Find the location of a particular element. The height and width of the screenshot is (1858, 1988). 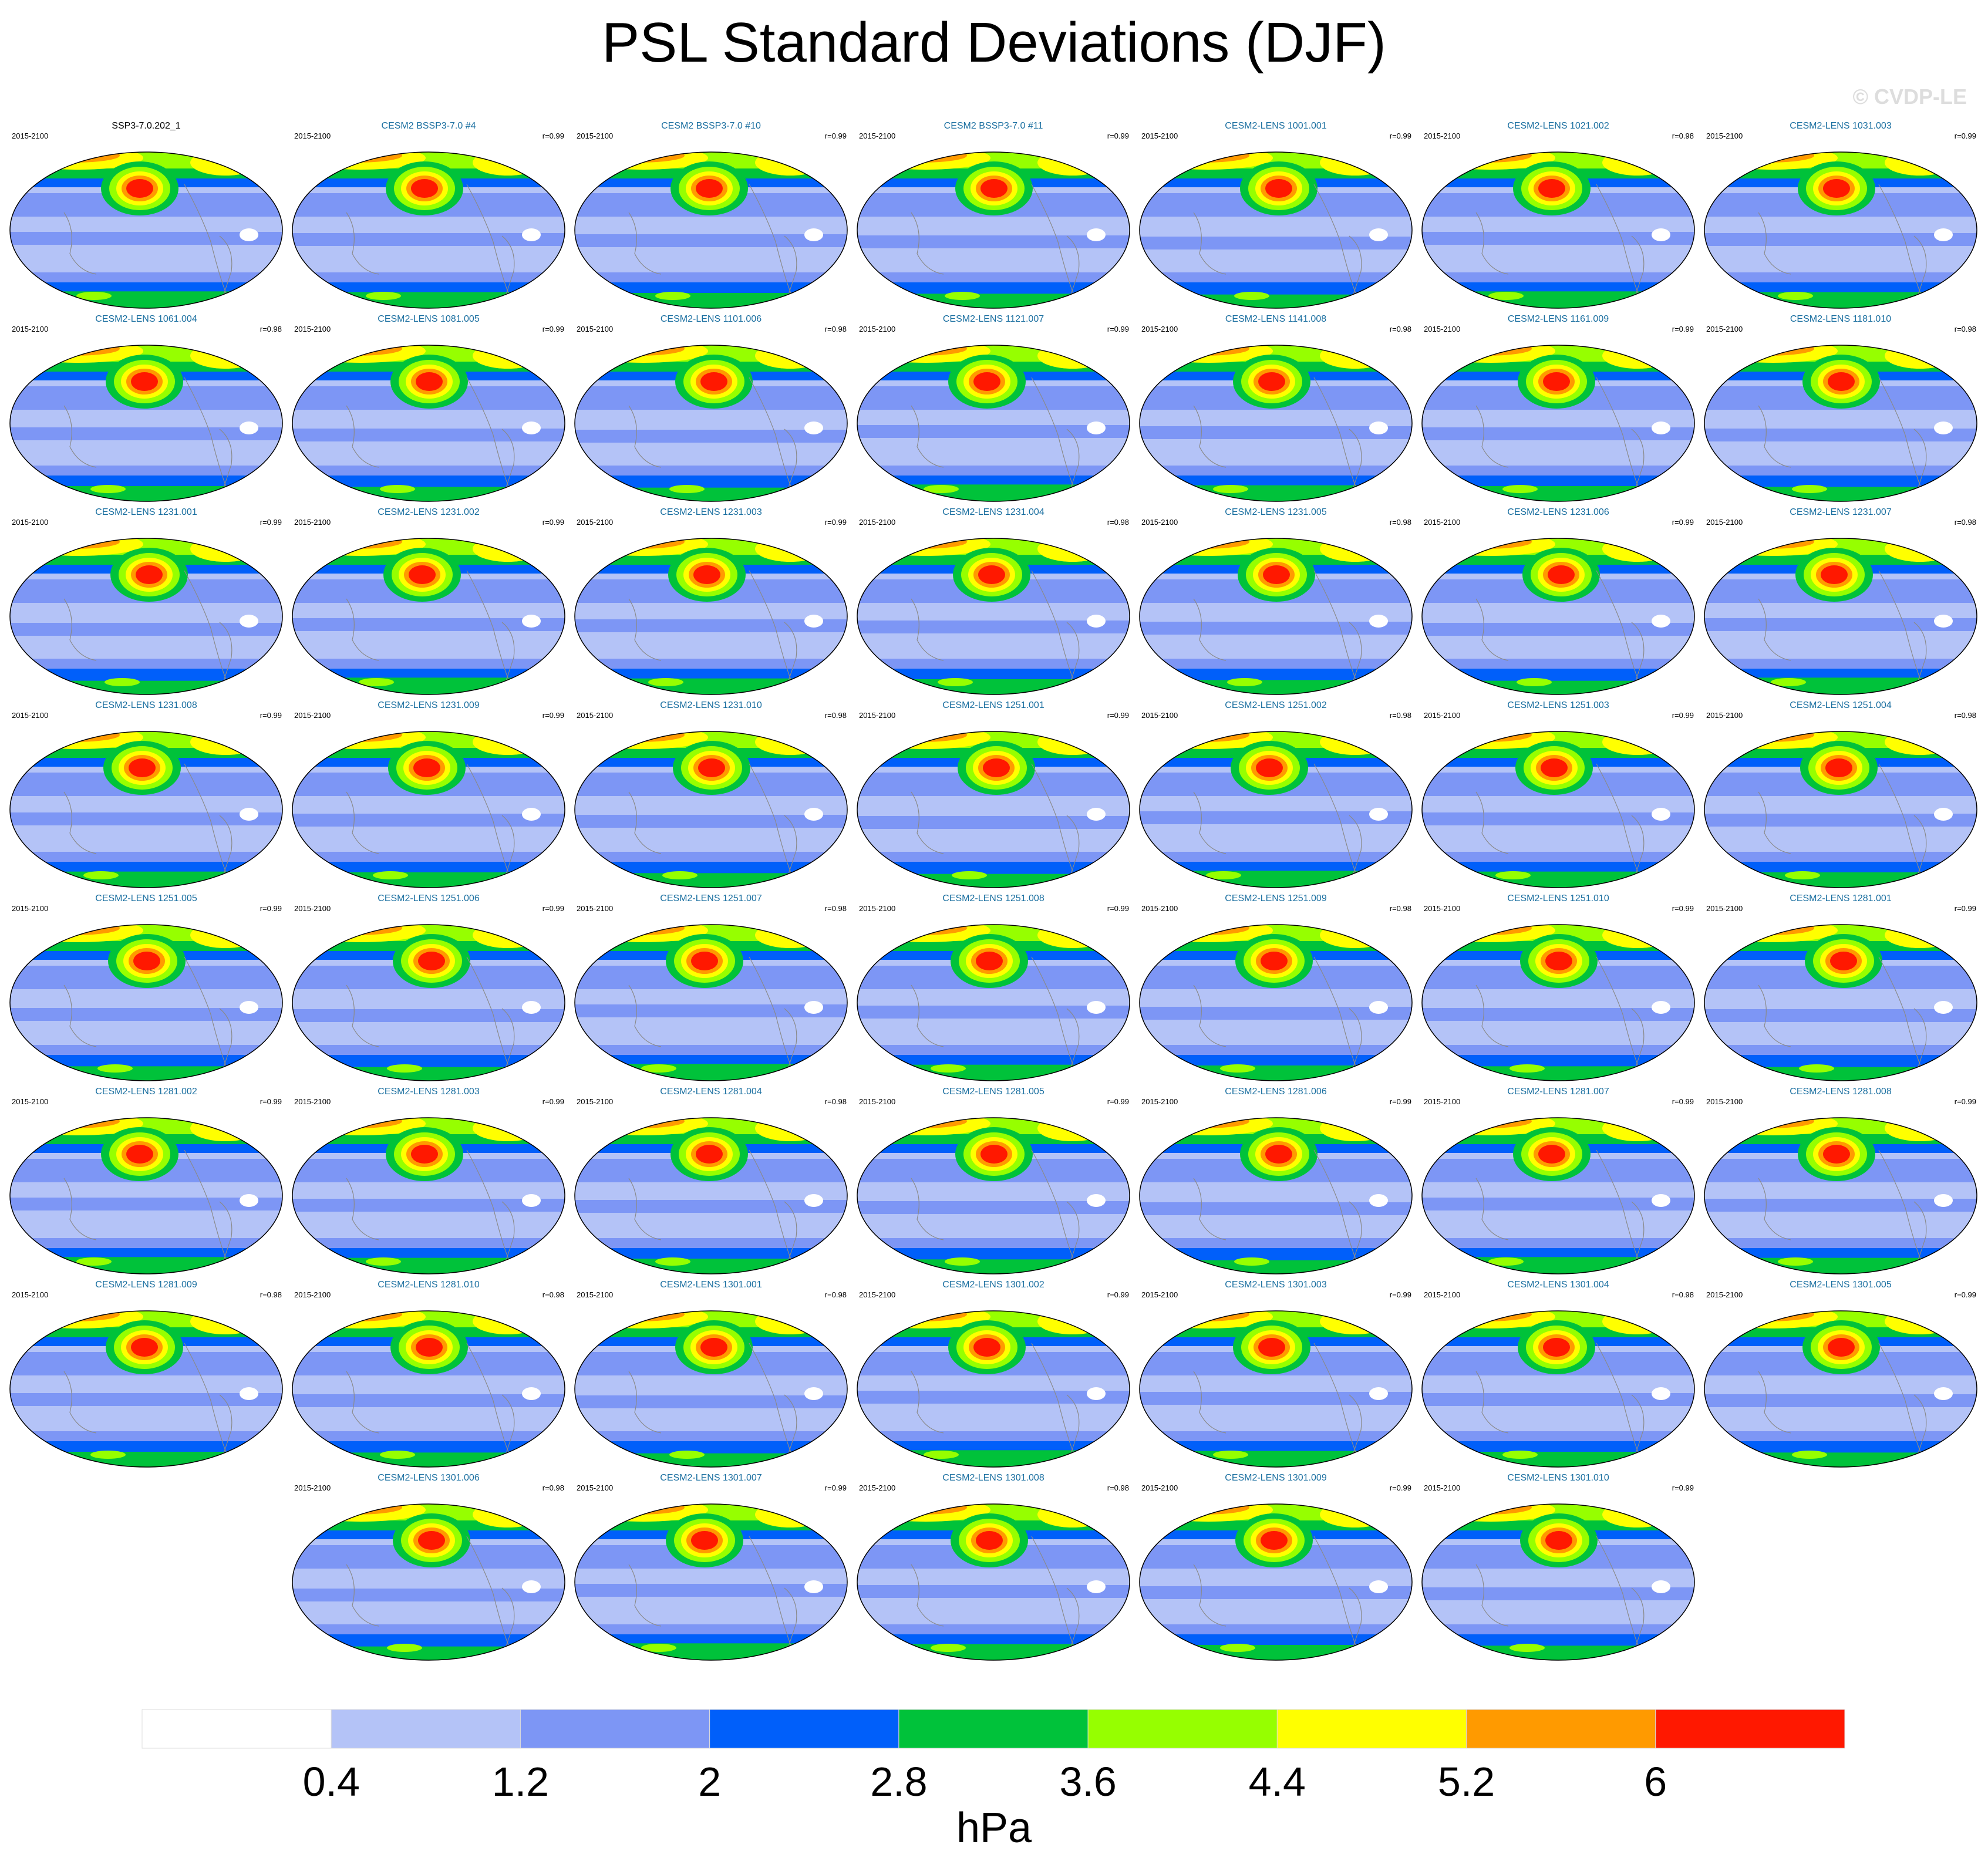

map-panel: CESM2-LENS 1251.009 2015-2100 r=0.98 is located at coordinates (1276, 988).